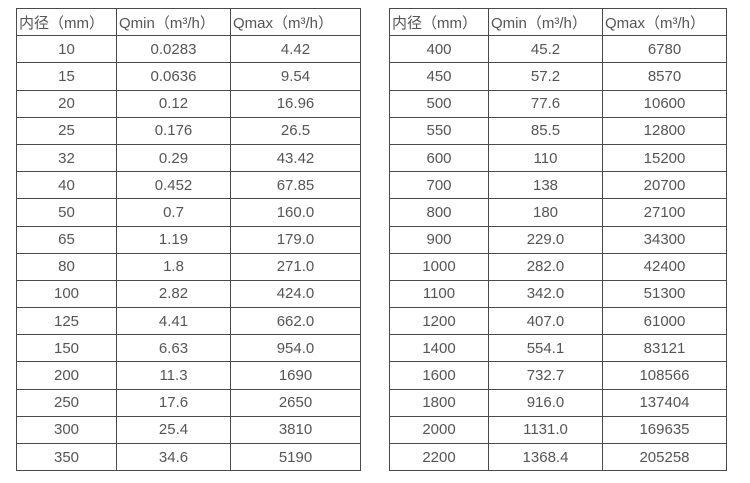 The height and width of the screenshot is (483, 750). Describe the element at coordinates (66, 185) in the screenshot. I see `table-cell: 40` at that location.